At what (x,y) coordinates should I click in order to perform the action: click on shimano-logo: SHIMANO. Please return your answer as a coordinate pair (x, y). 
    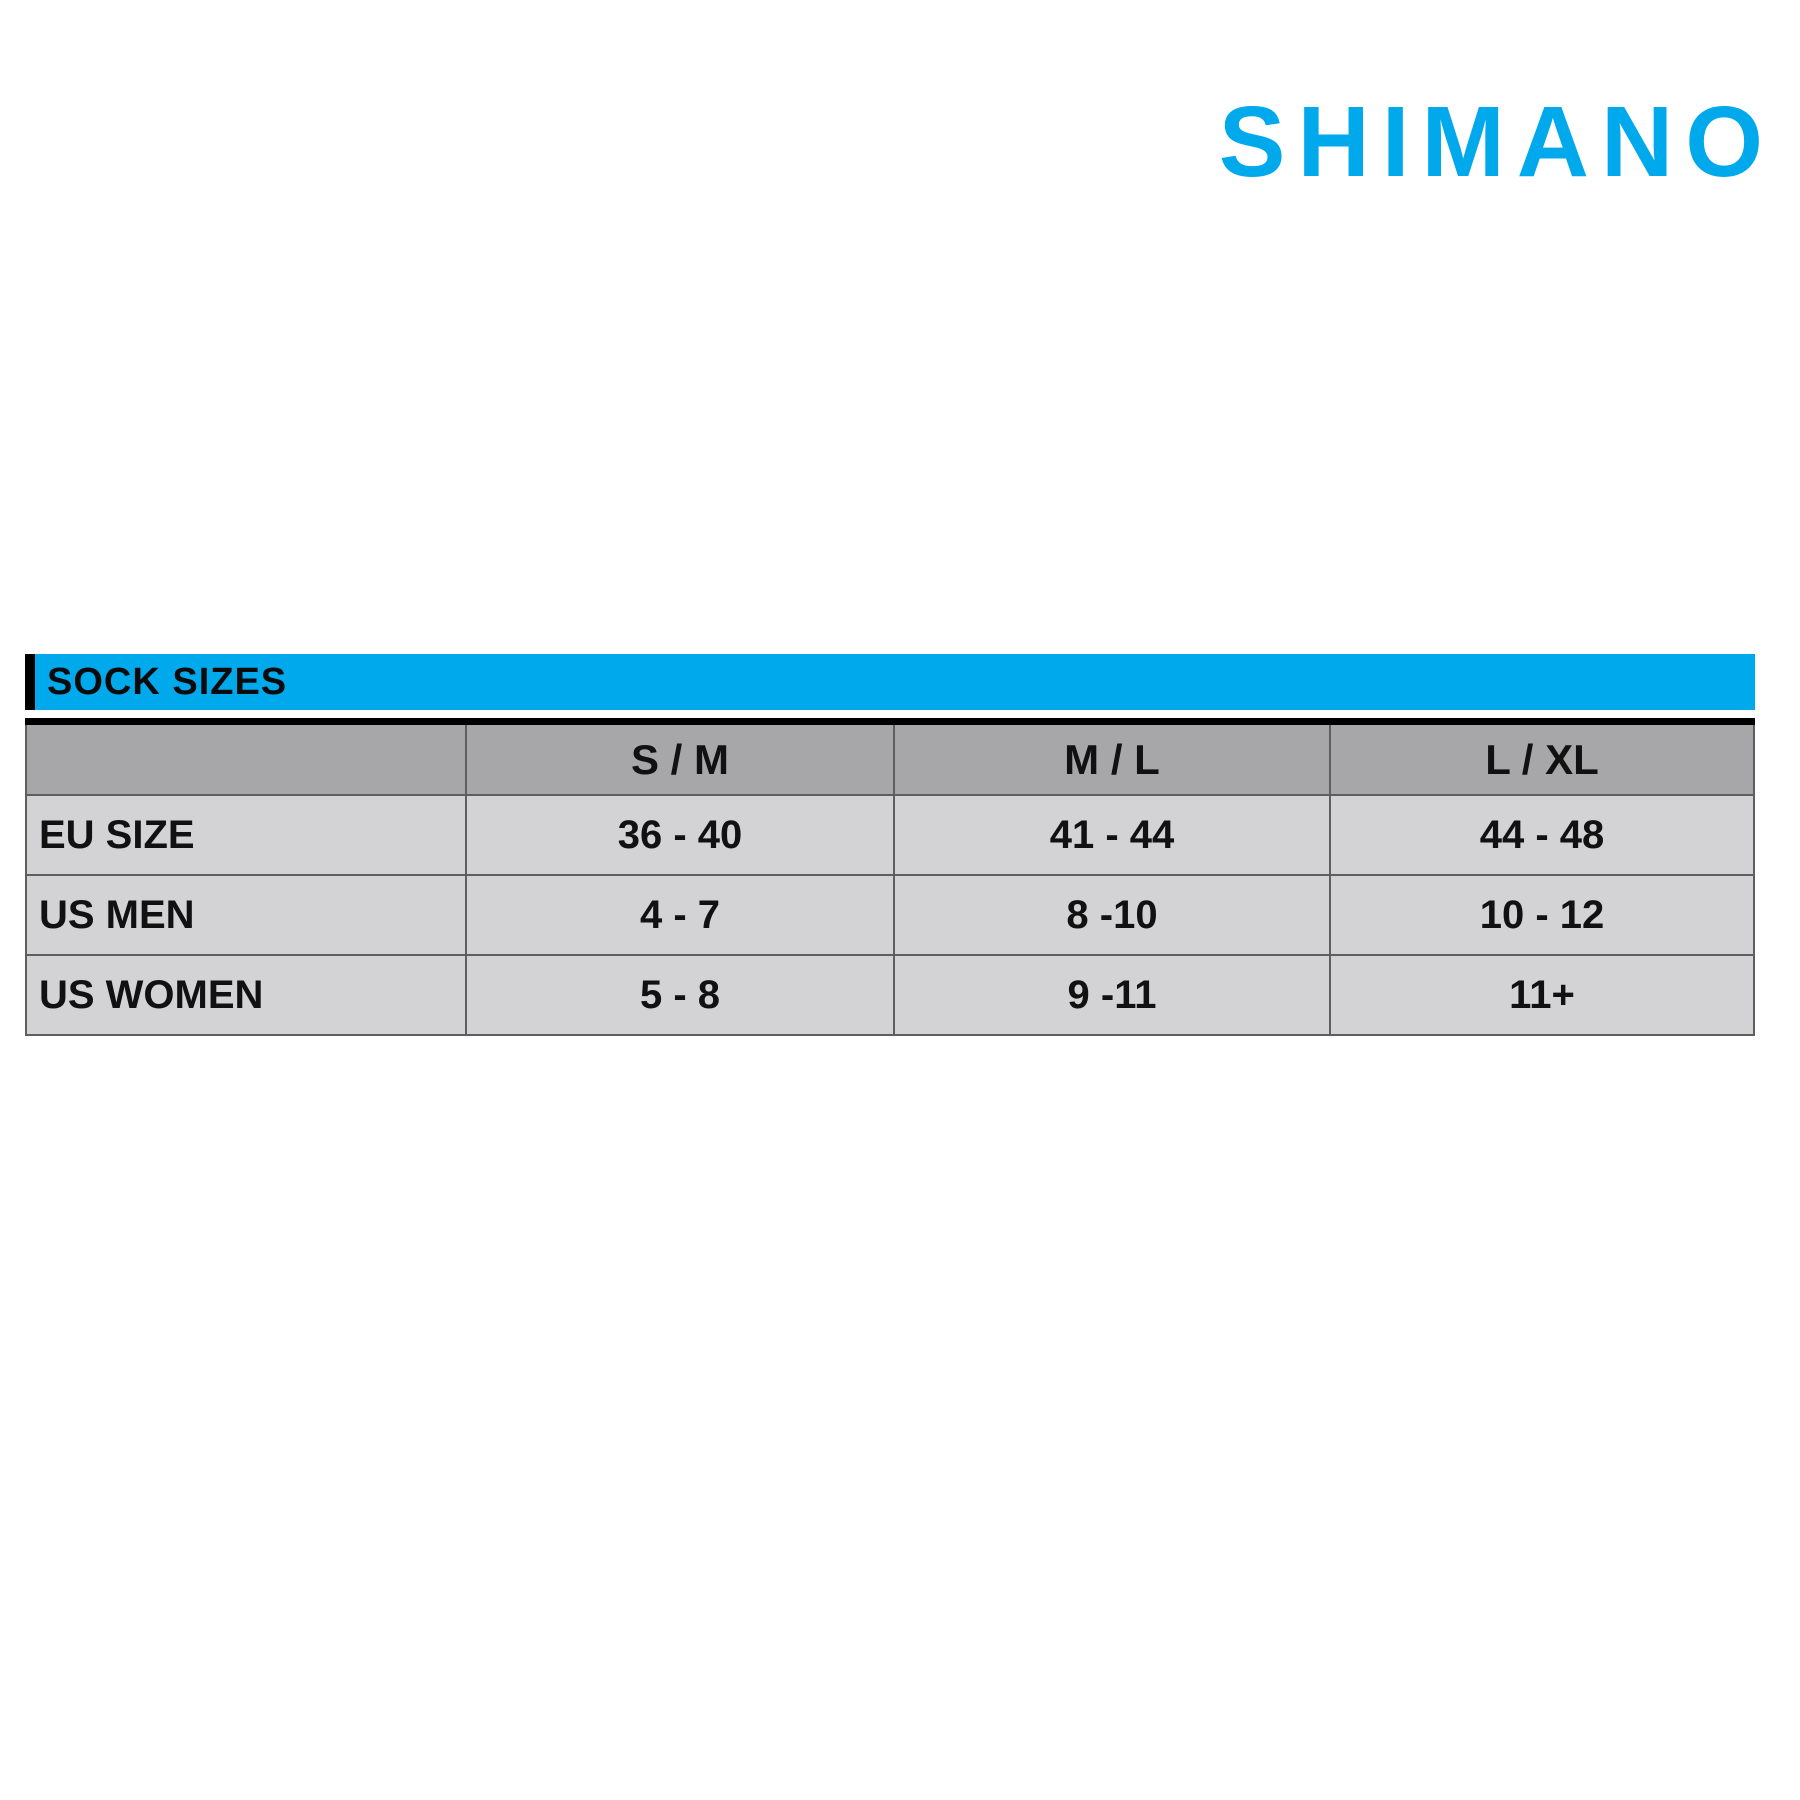
    Looking at the image, I should click on (1496, 142).